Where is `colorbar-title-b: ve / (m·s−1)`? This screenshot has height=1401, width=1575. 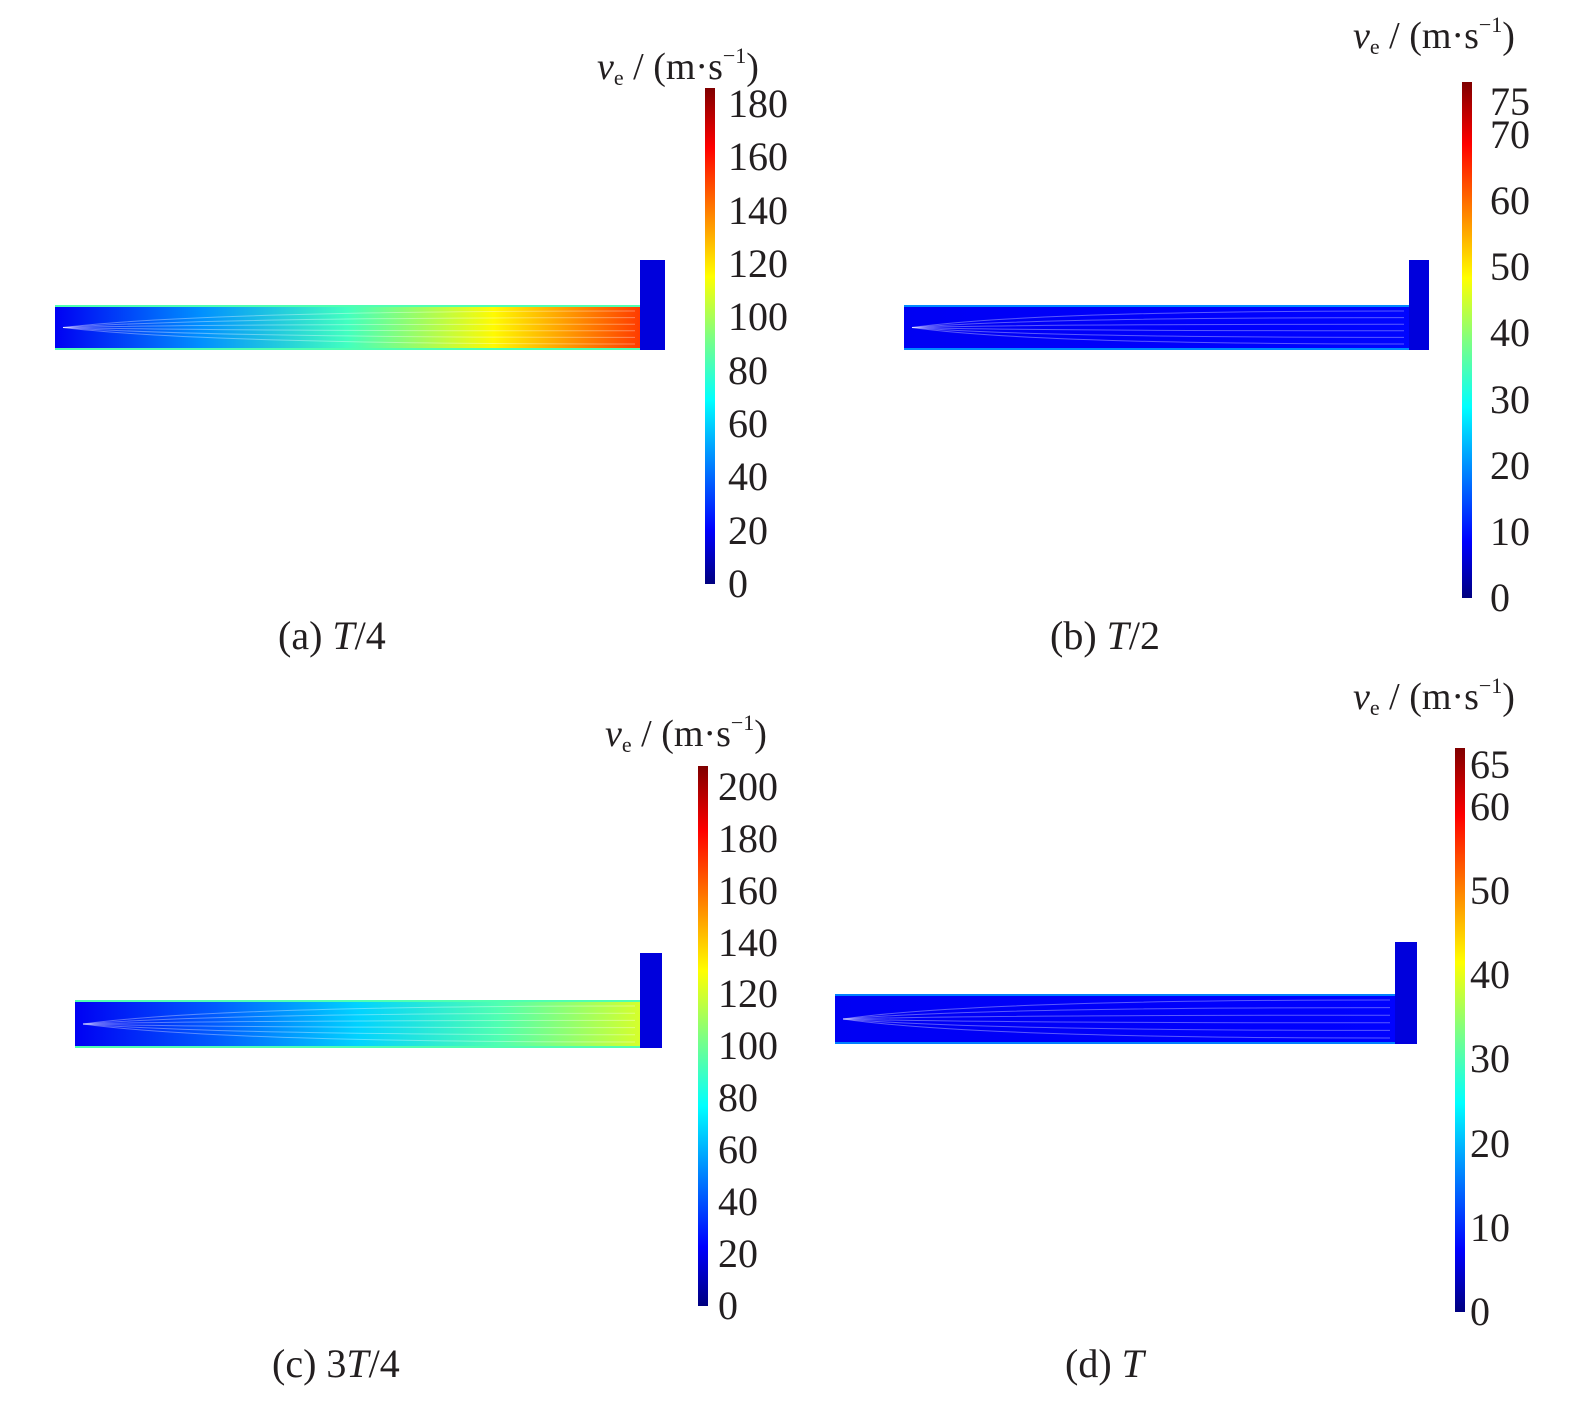
colorbar-title-b: ve / (m·s−1) is located at coordinates (1434, 36).